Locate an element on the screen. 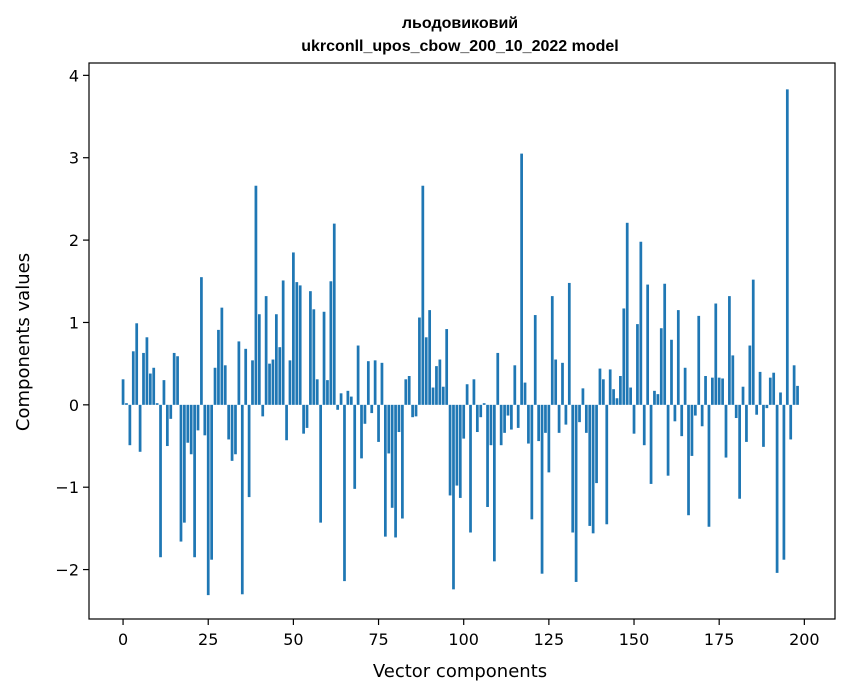  y-tick-label: −1 is located at coordinates (67, 487).